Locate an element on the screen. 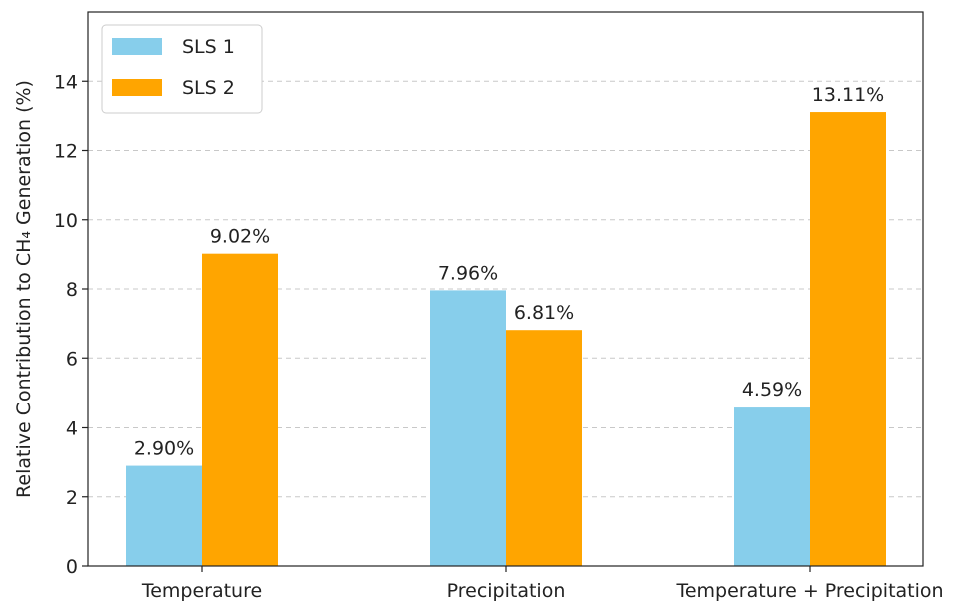 The width and height of the screenshot is (979, 605). y-tick-label: 0 is located at coordinates (72, 567).